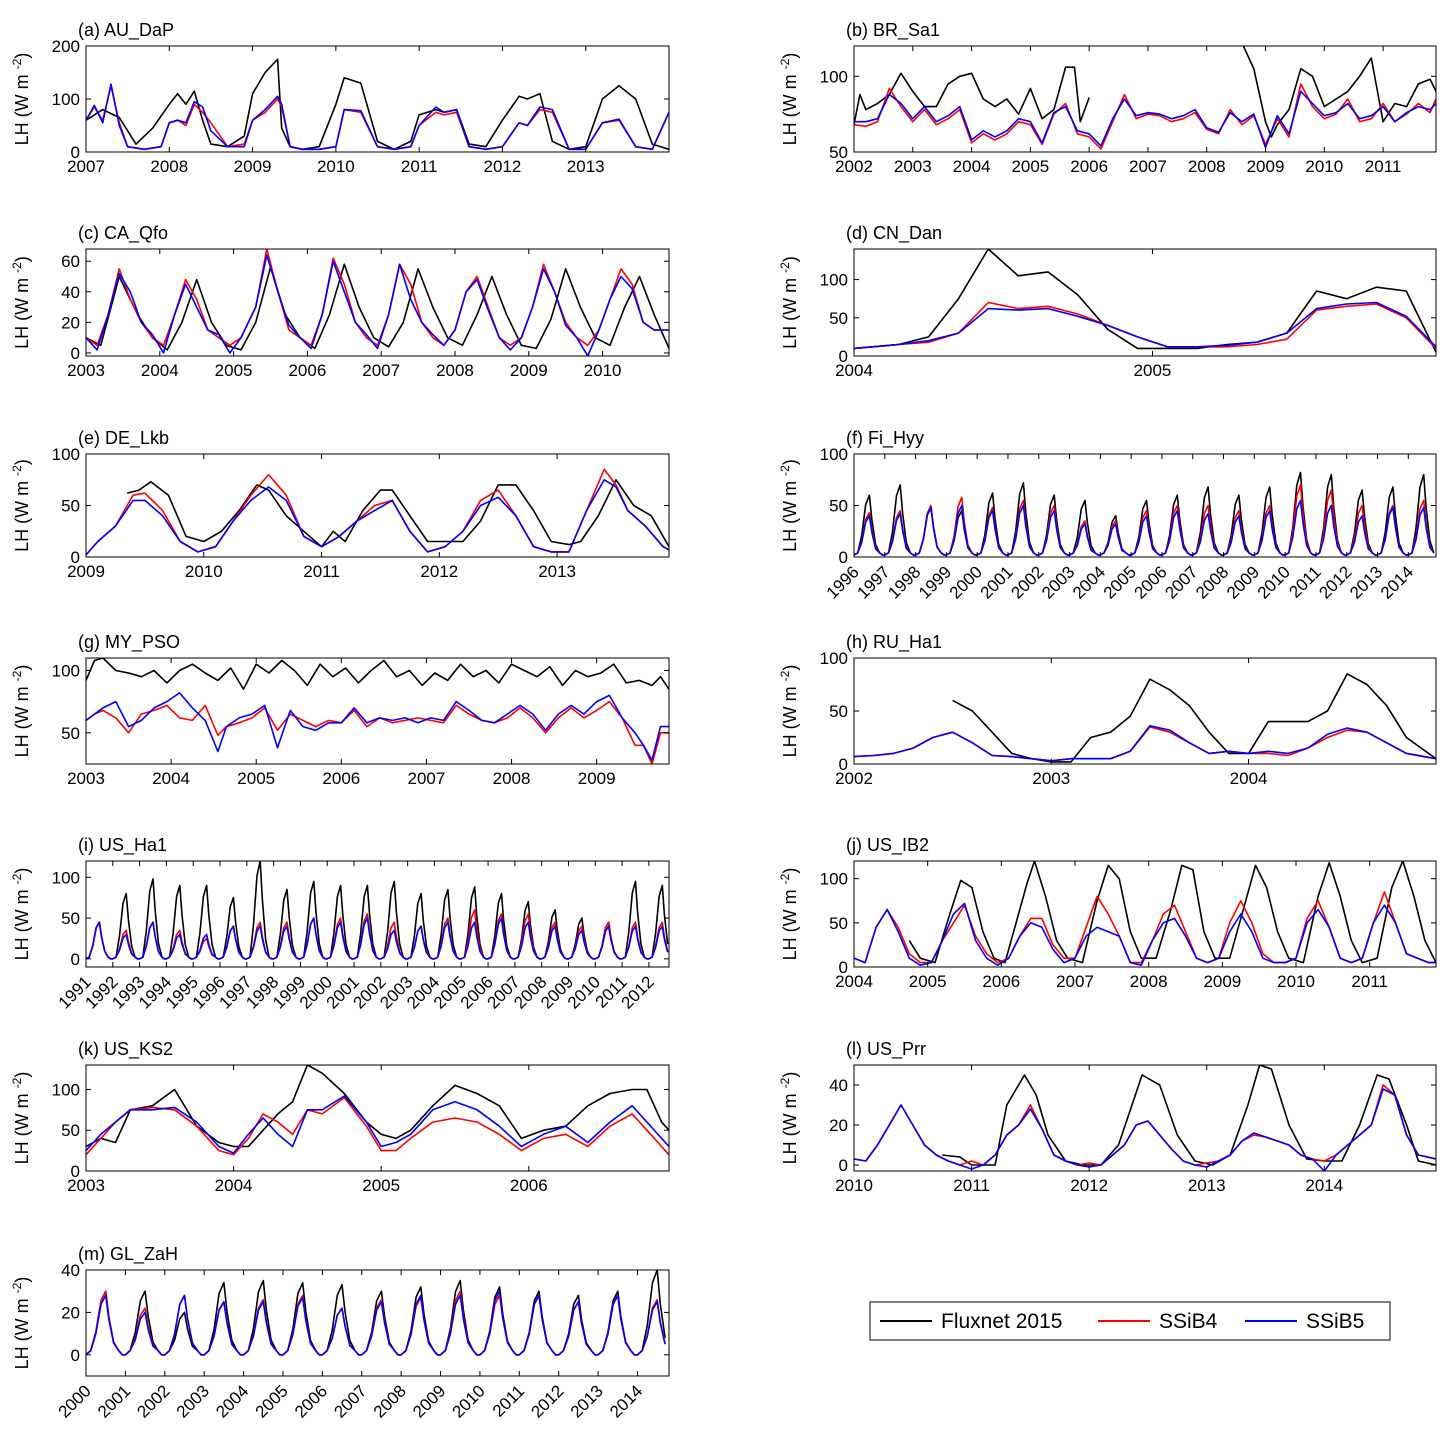 The height and width of the screenshot is (1440, 1449). I want to click on series-group-b, so click(1145, 98).